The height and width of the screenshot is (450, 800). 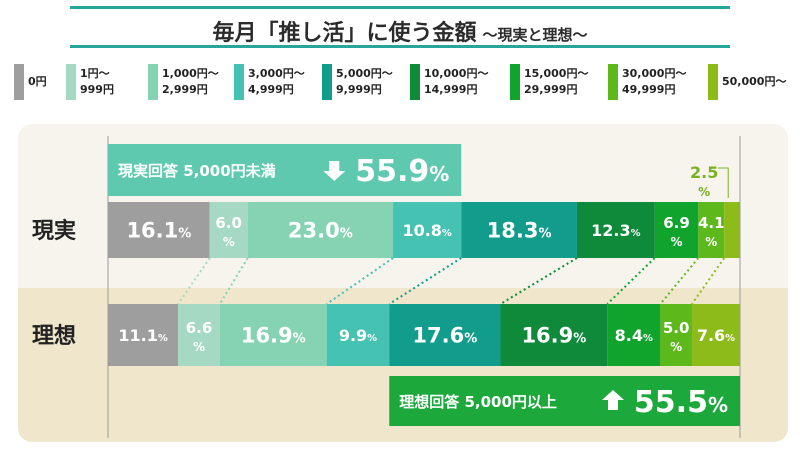 What do you see at coordinates (676, 223) in the screenshot?
I see `data-label-value: 6.9` at bounding box center [676, 223].